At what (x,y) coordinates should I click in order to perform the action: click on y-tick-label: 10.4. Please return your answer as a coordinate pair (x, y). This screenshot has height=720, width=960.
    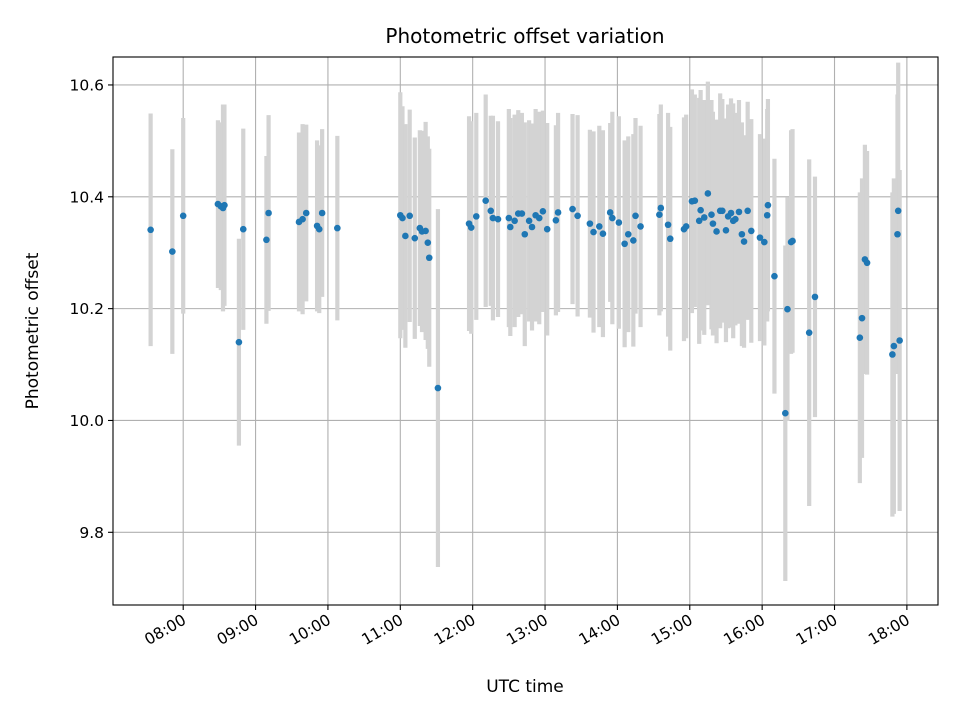
    Looking at the image, I should click on (86, 197).